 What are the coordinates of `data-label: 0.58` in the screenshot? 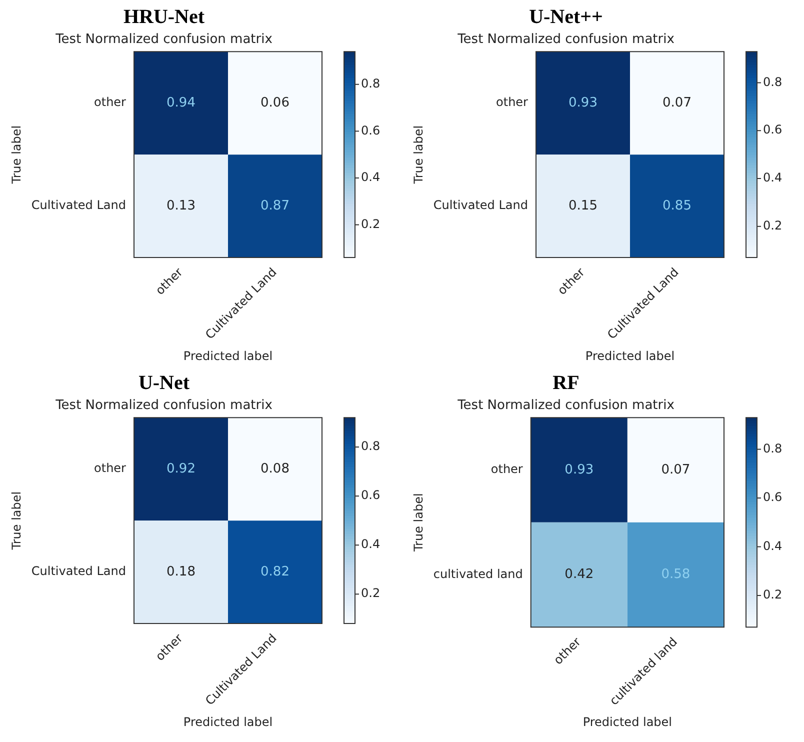 It's located at (675, 574).